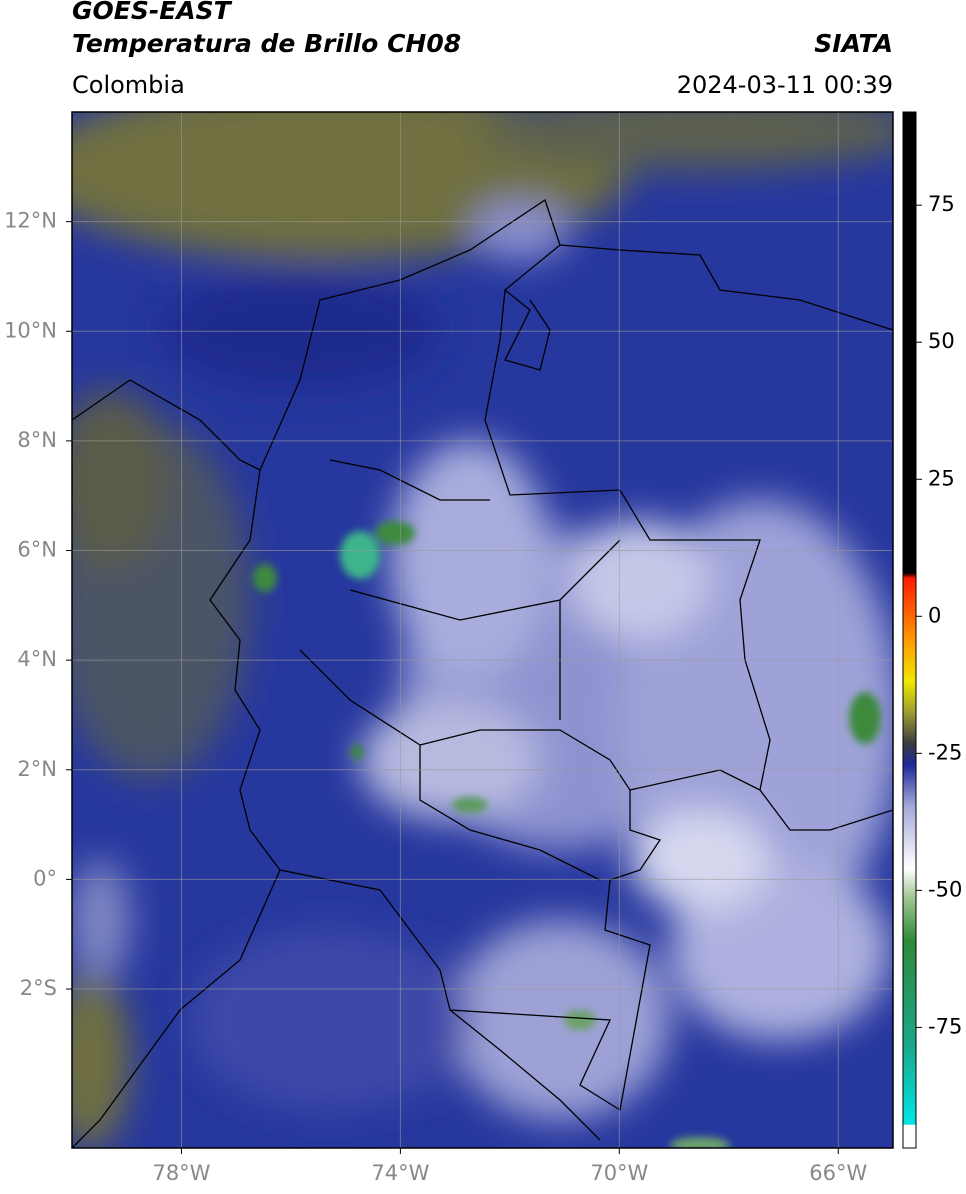 This screenshot has height=1194, width=966. I want to click on lat-label: 6°N, so click(37, 550).